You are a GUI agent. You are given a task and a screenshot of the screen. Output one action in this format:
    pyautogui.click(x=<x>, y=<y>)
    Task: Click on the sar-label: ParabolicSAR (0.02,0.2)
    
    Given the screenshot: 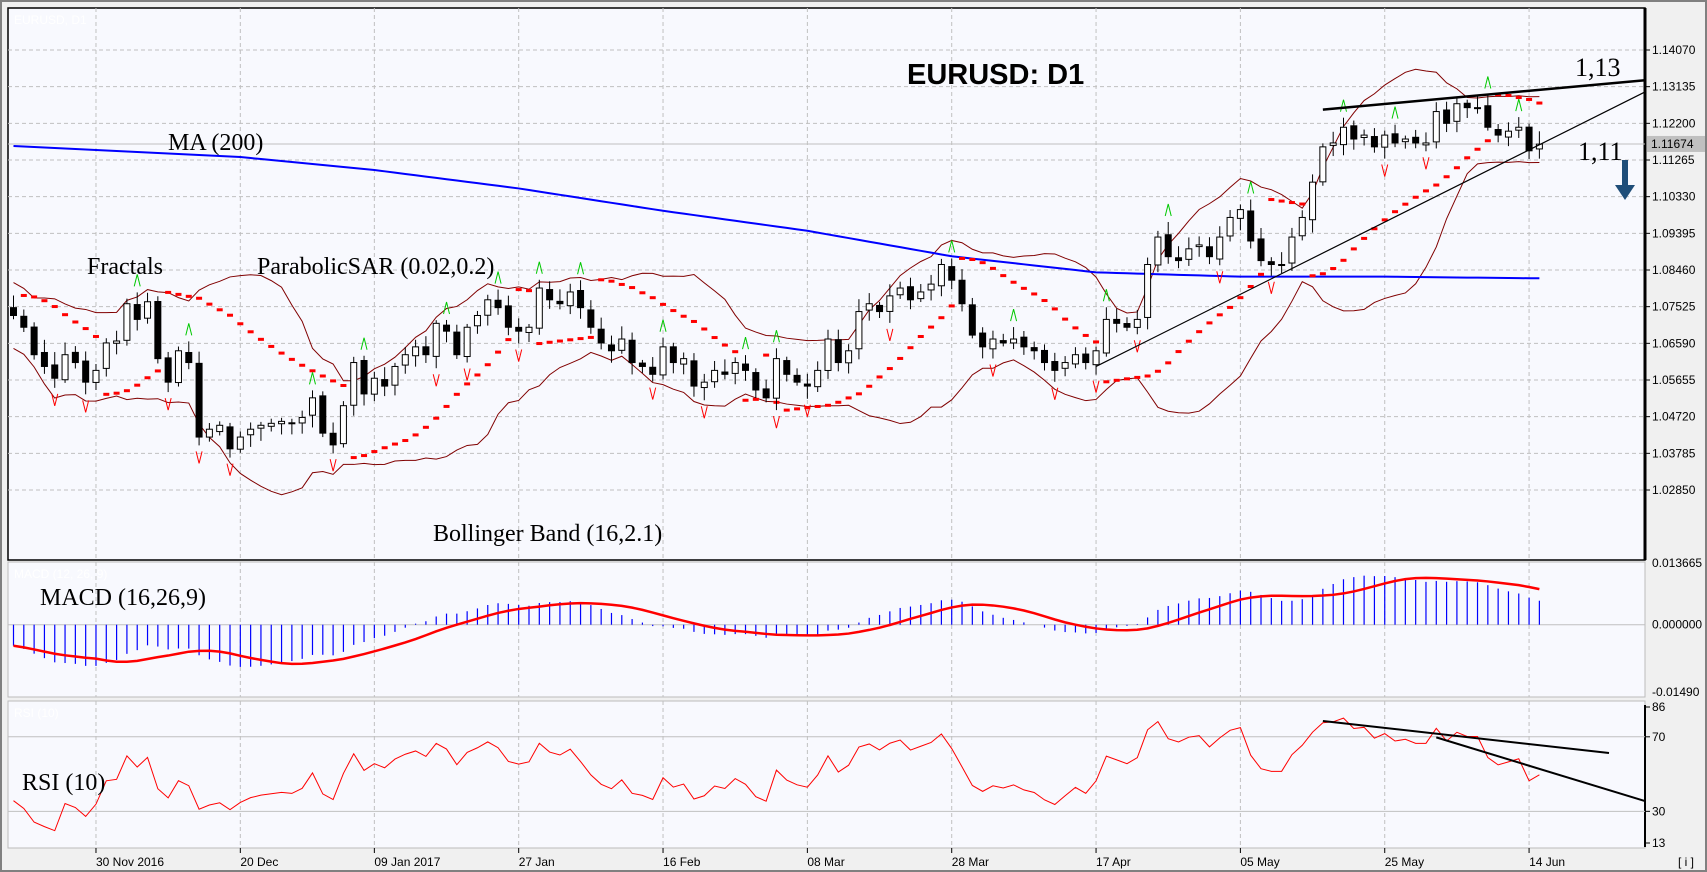 What is the action you would take?
    pyautogui.click(x=375, y=267)
    